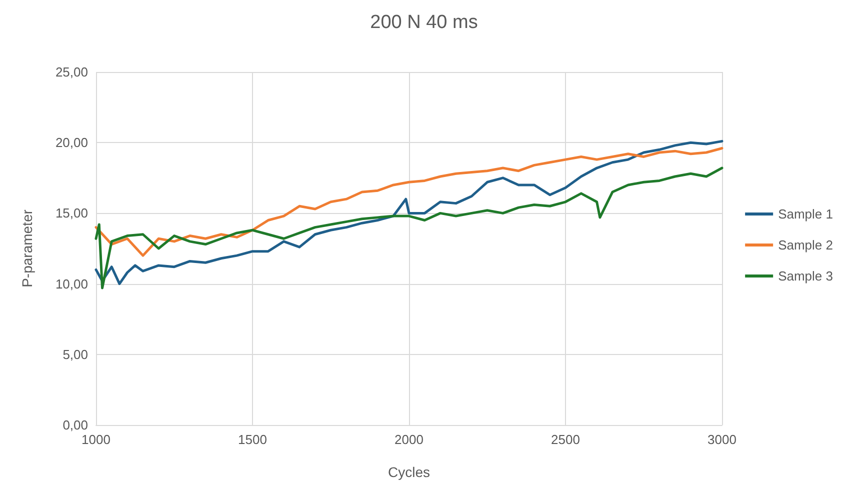  What do you see at coordinates (75, 354) in the screenshot?
I see `y-tick-label: 5,00` at bounding box center [75, 354].